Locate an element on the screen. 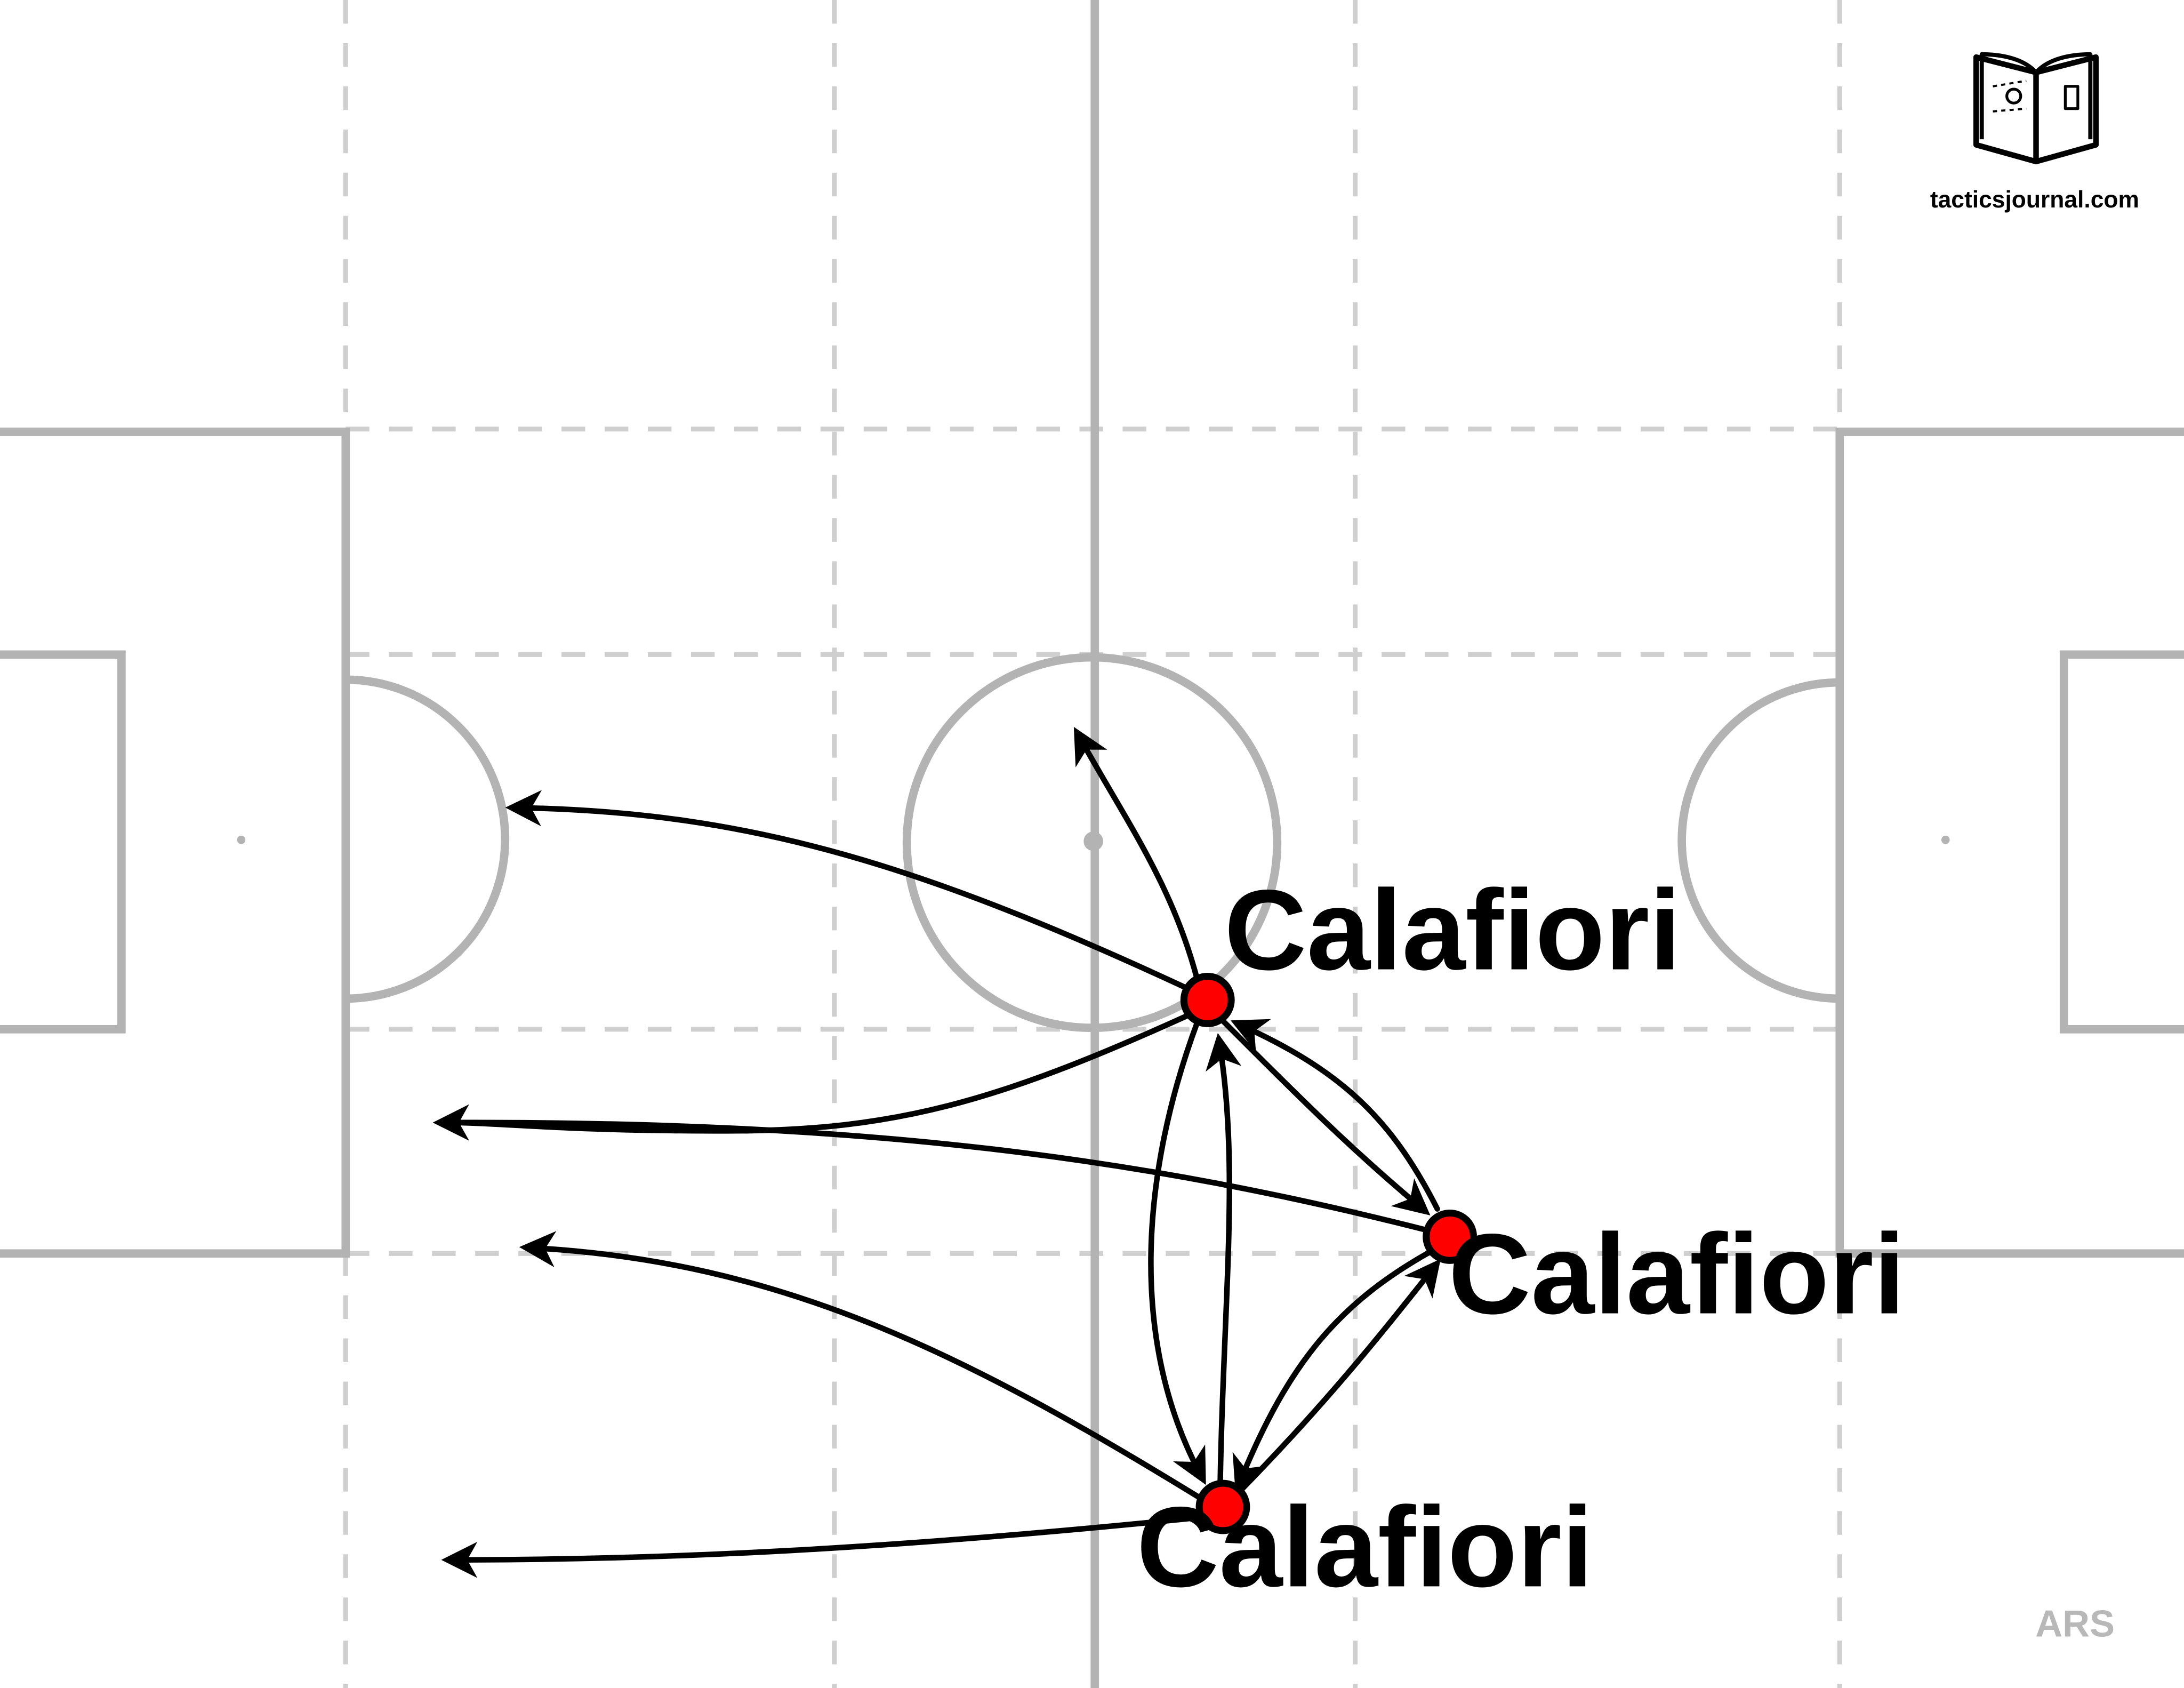  brand-website: tacticsjournal.com is located at coordinates (2034, 200).